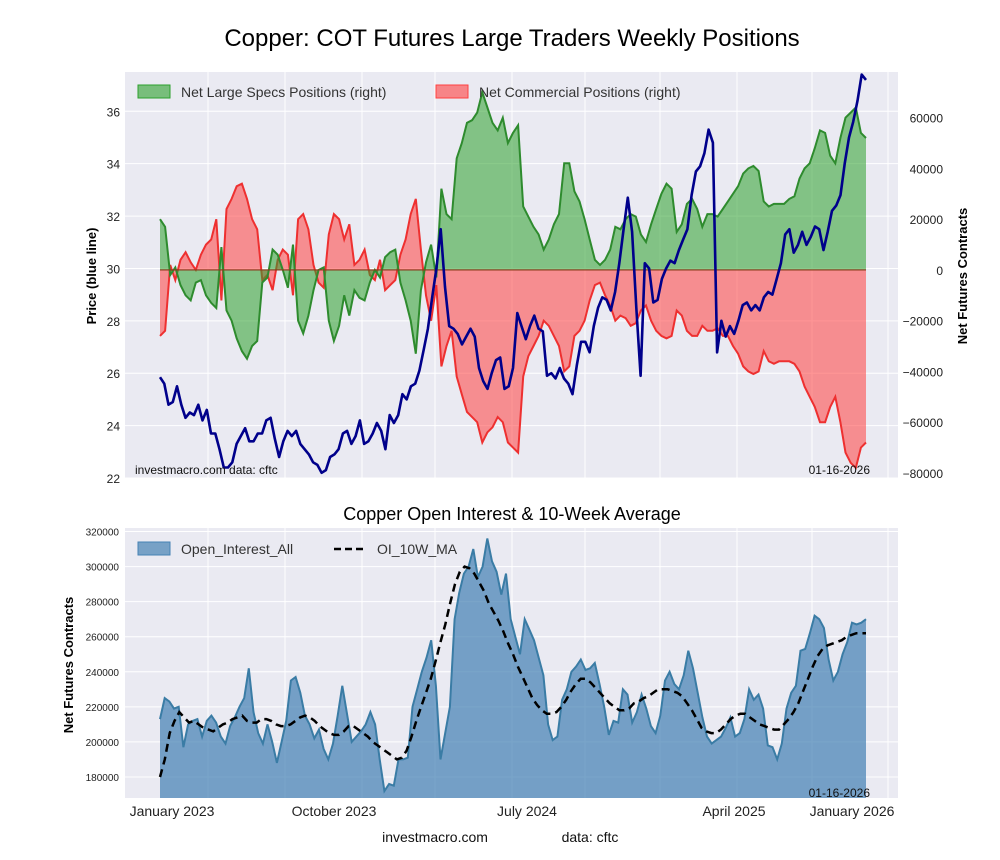 The height and width of the screenshot is (860, 1000). Describe the element at coordinates (852, 811) in the screenshot. I see `date-tick-label: January 2026` at that location.